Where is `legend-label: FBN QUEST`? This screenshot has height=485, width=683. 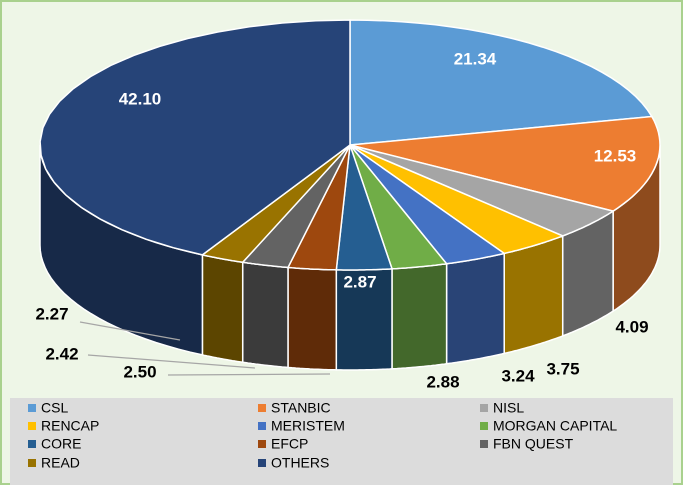
legend-label: FBN QUEST is located at coordinates (533, 444).